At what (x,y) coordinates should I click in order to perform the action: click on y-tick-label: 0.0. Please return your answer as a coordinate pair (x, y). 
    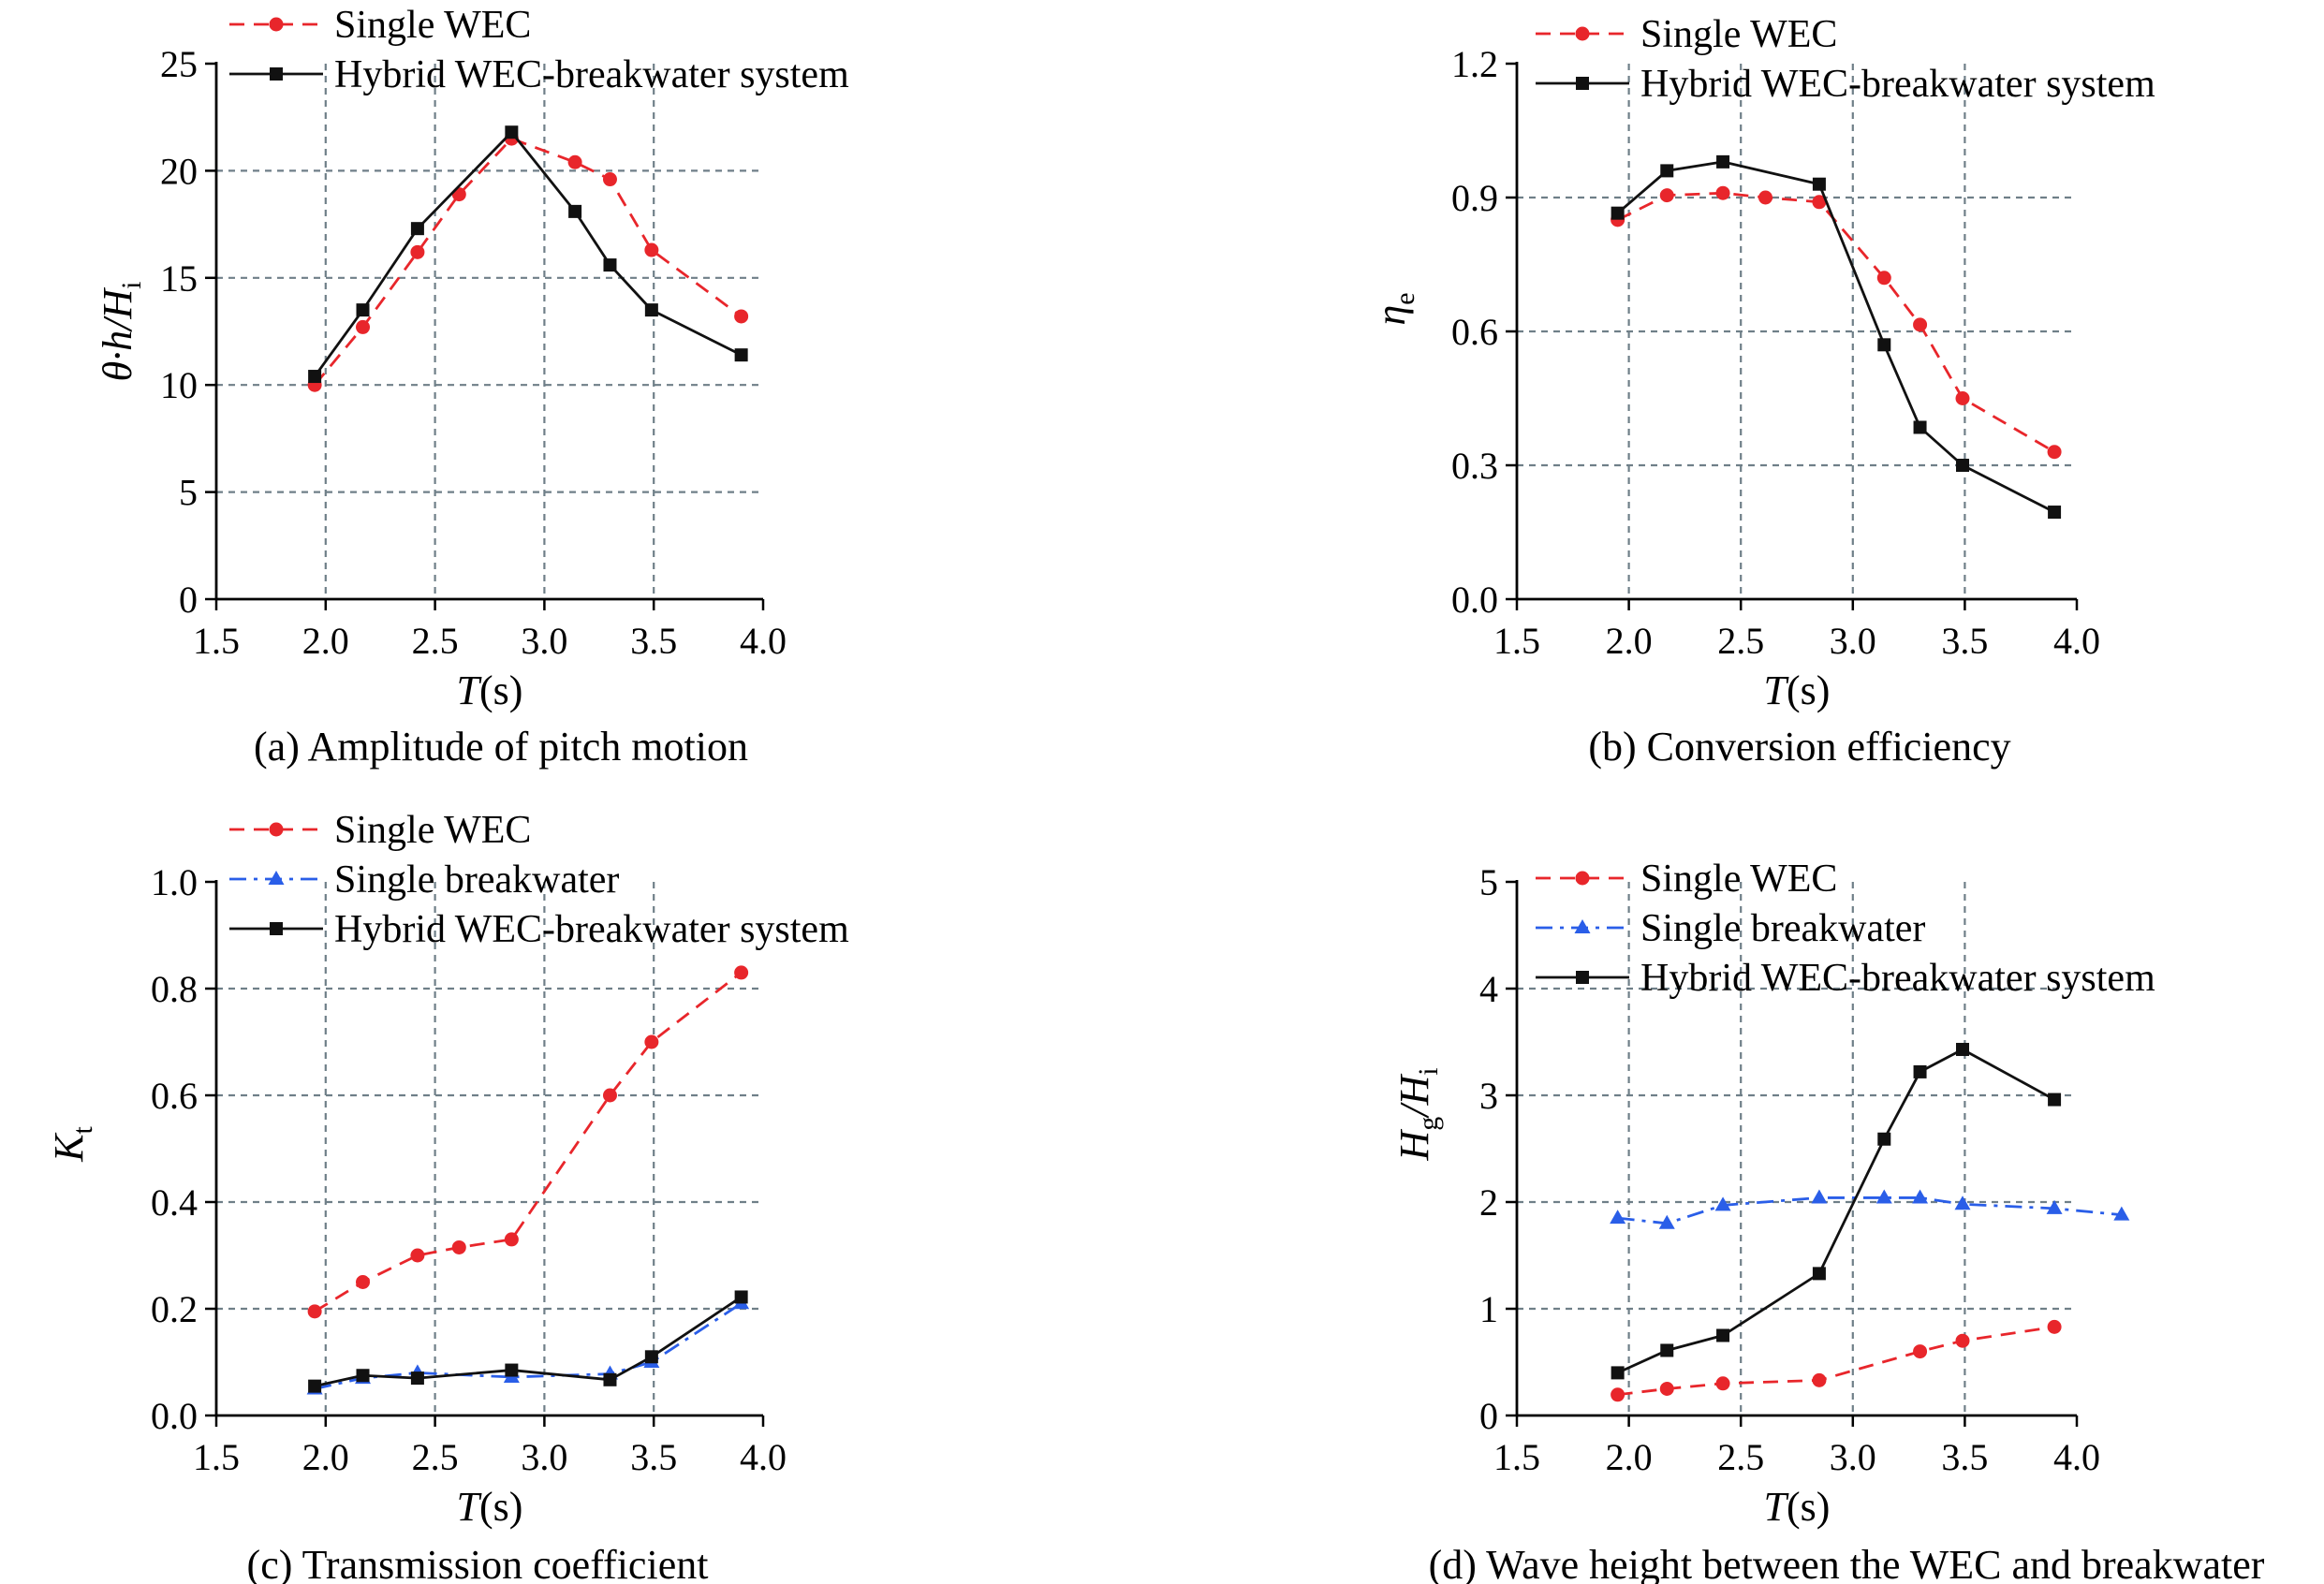
    Looking at the image, I should click on (174, 1416).